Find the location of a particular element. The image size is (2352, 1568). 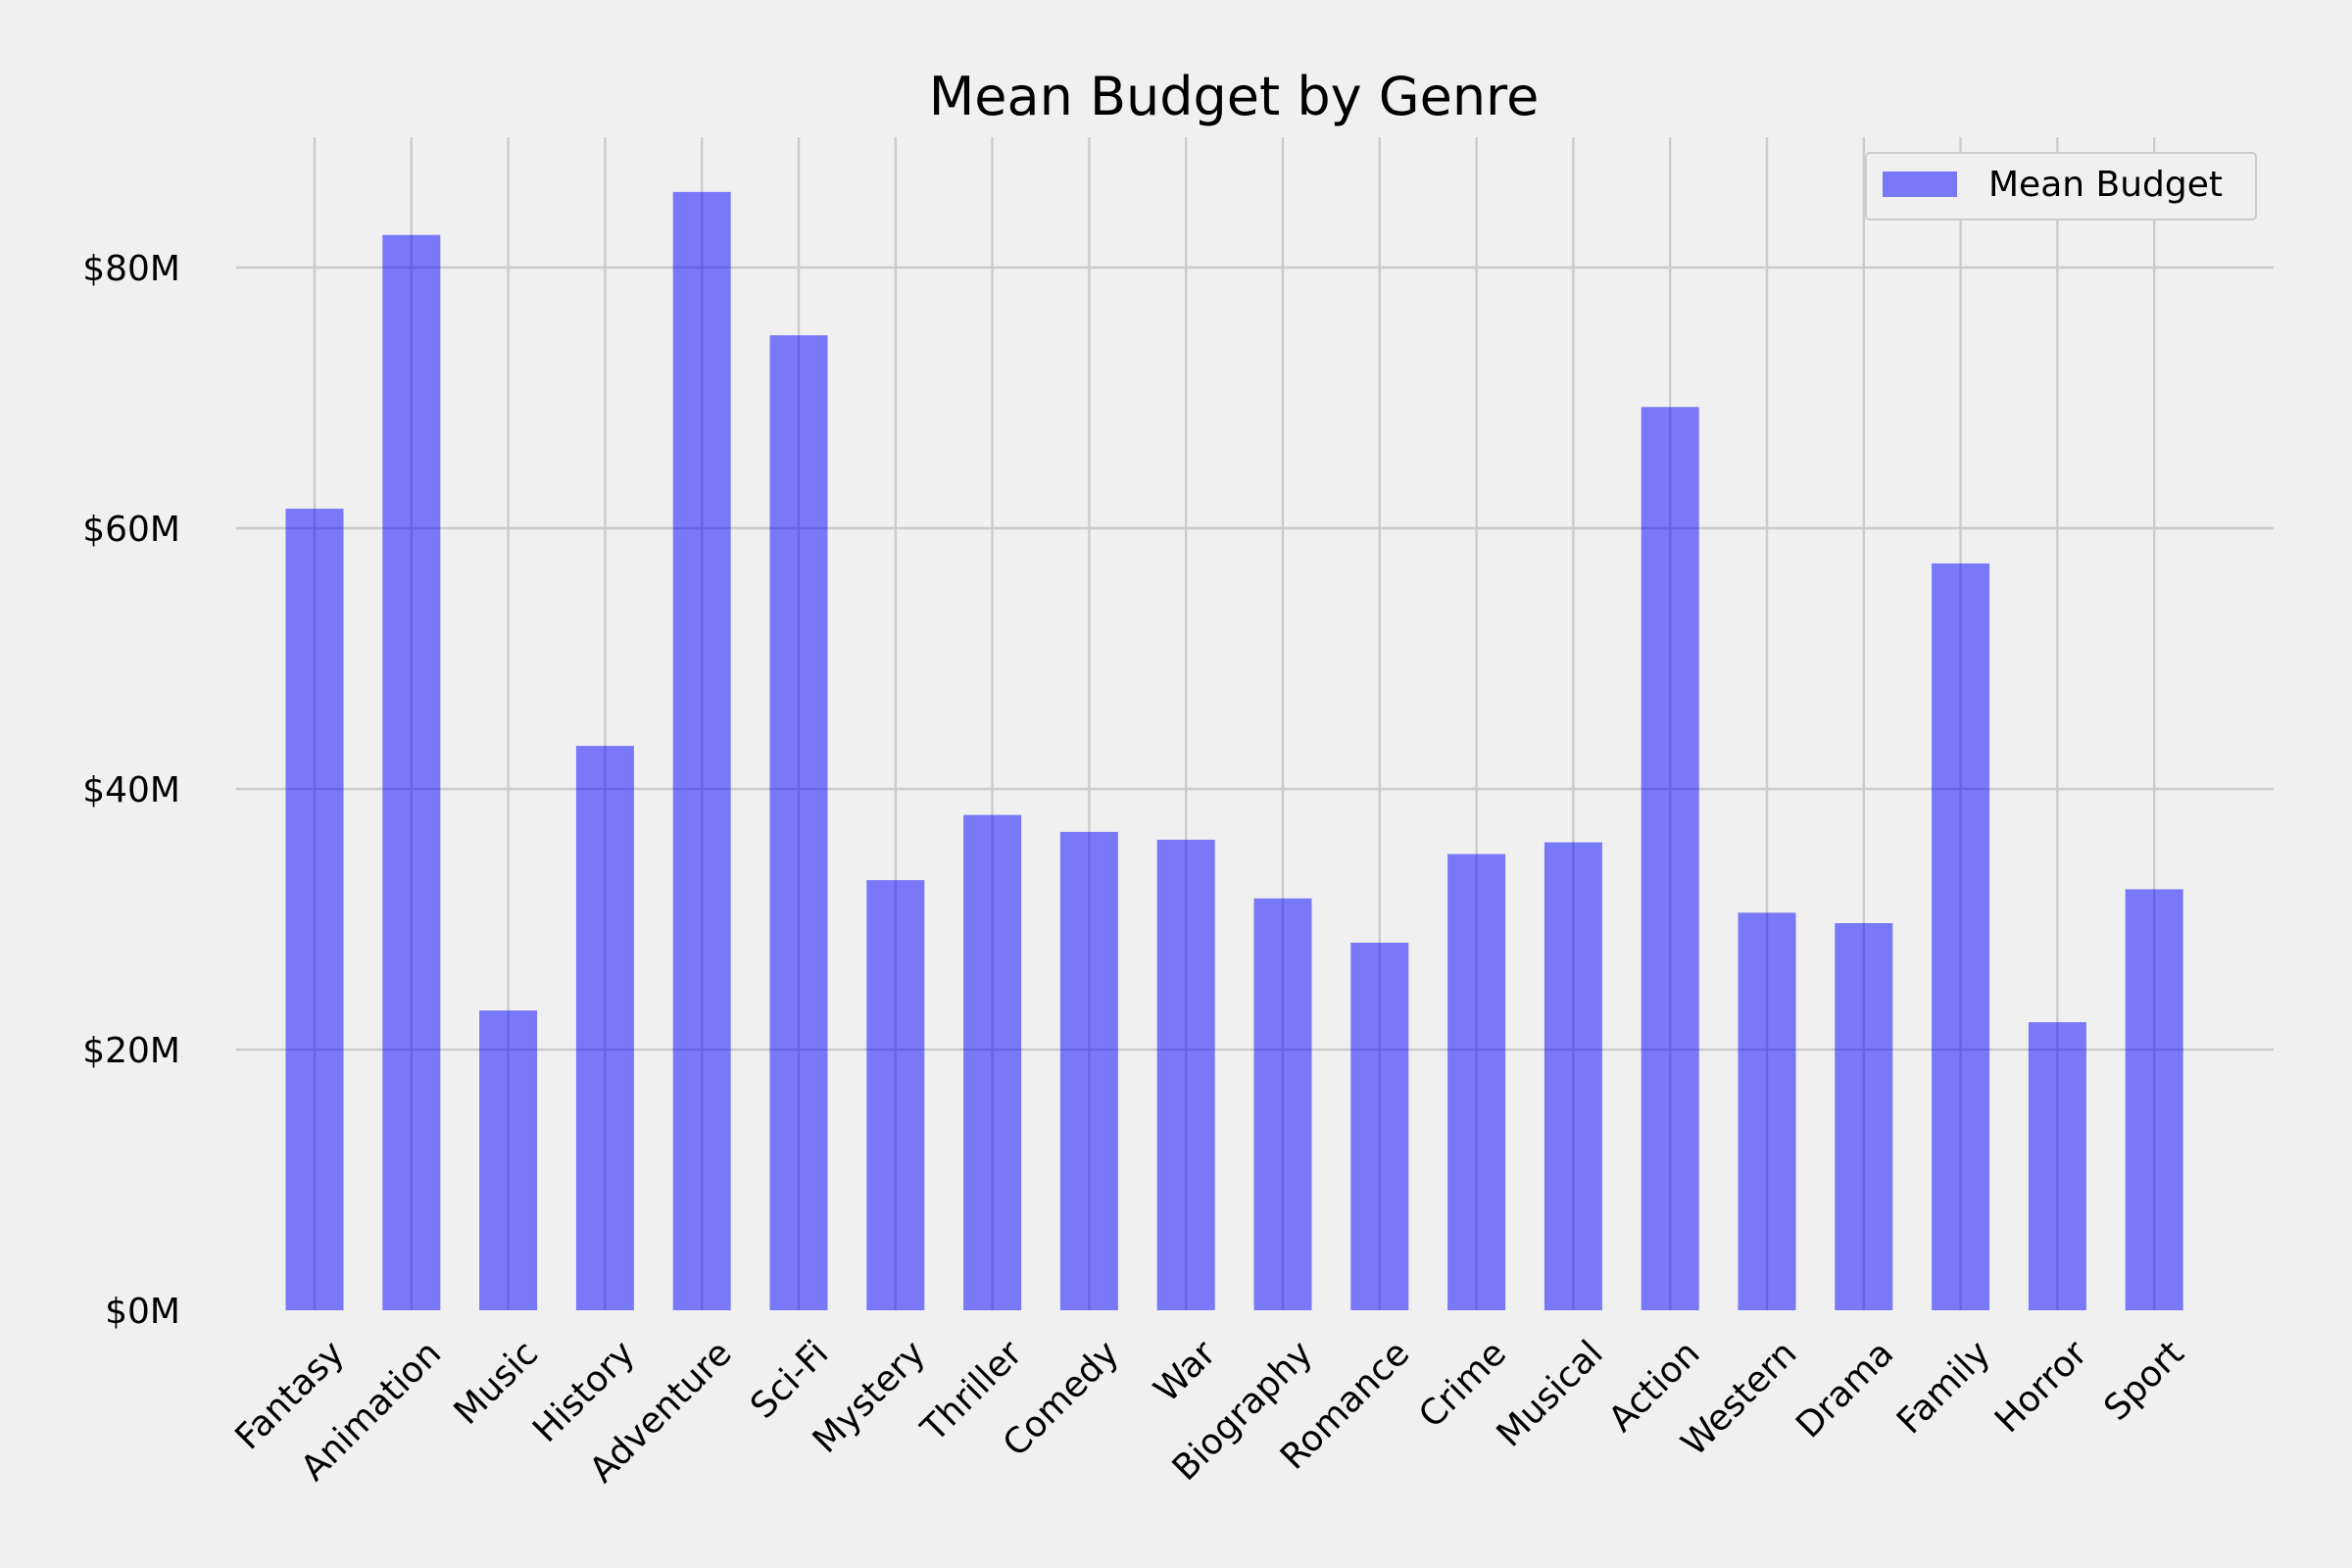

y-tick-labels: $0M $20M $40M $60M $80M is located at coordinates (131, 790).